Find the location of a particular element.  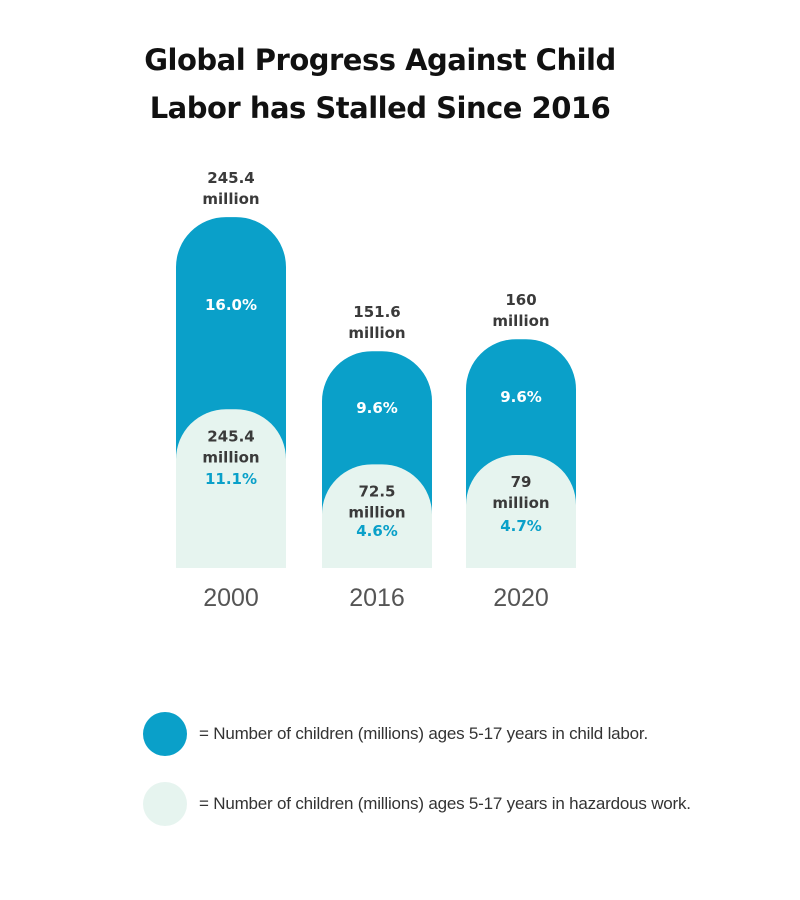

pct-label-child-labor-2020: 9.6% is located at coordinates (521, 397).